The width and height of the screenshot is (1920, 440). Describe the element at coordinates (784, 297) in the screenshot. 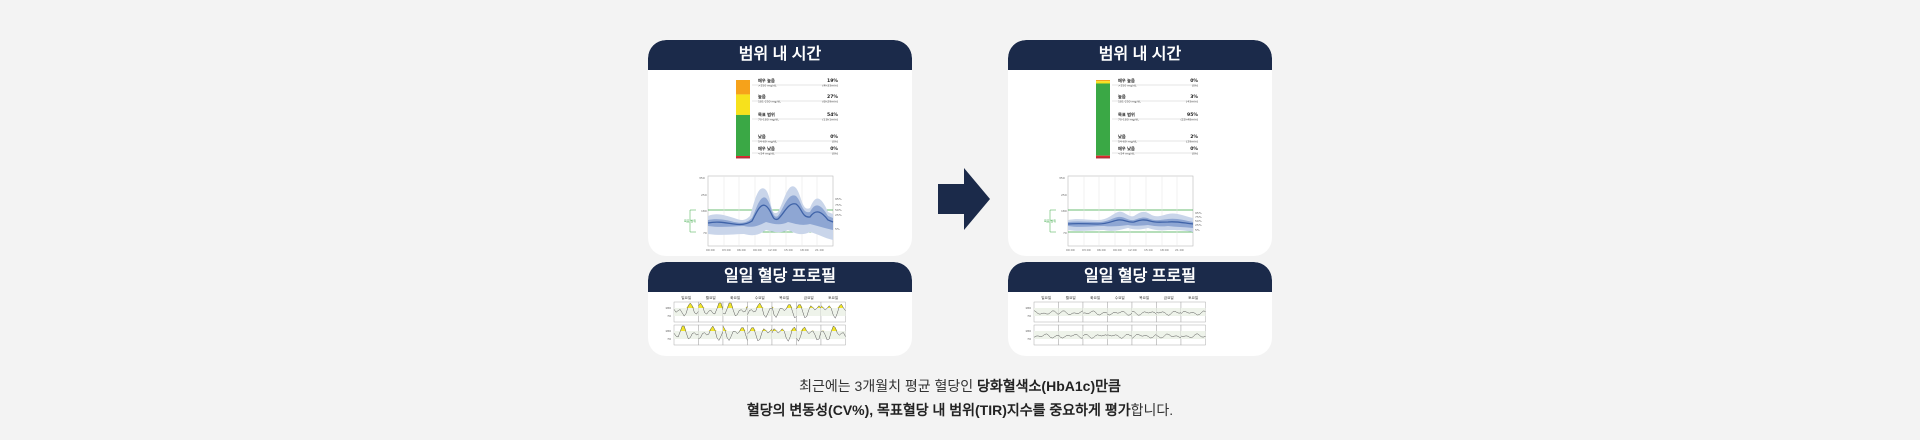

I see `daily-day-label: 목요일` at that location.